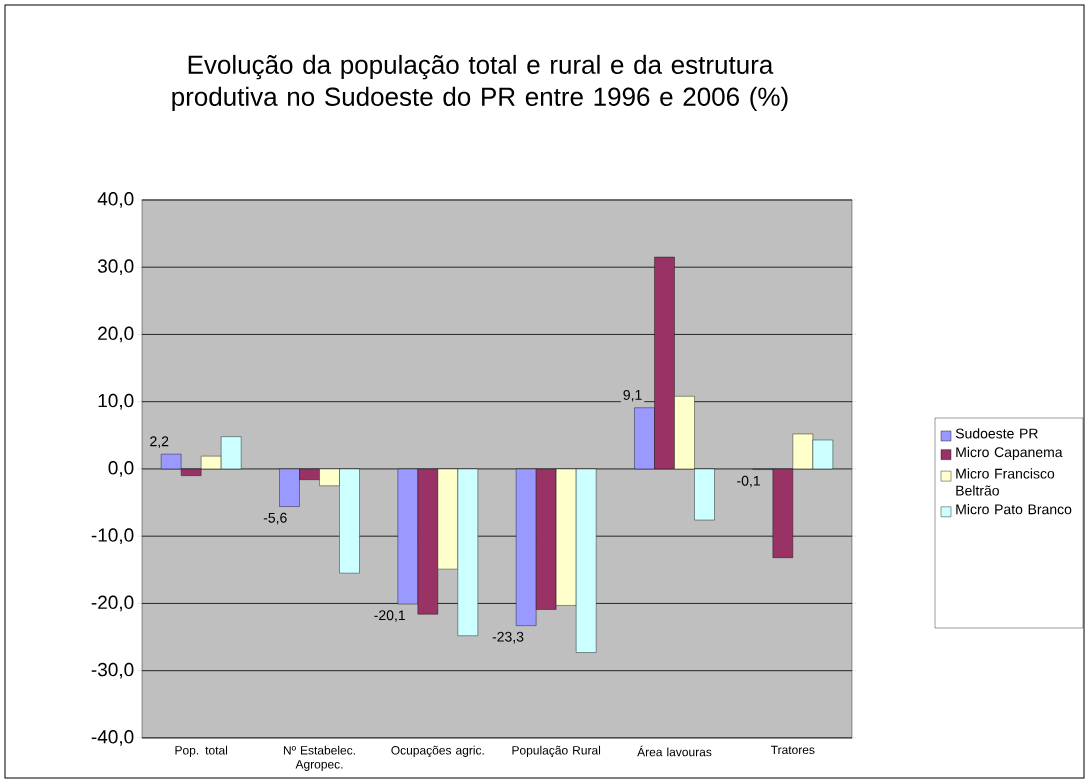 This screenshot has height=783, width=1087. I want to click on x-tick-label: Área lavouras, so click(674, 751).